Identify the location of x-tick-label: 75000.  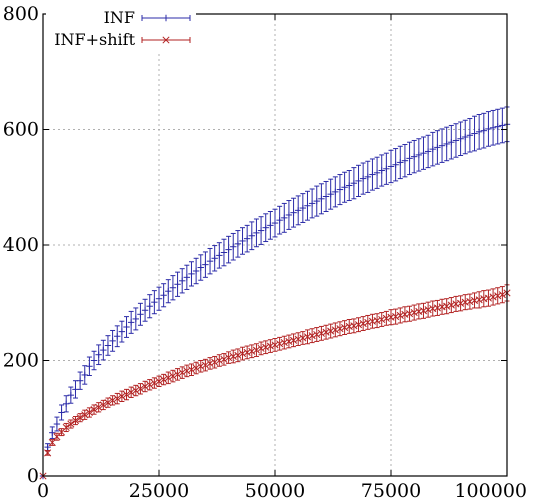
(391, 490).